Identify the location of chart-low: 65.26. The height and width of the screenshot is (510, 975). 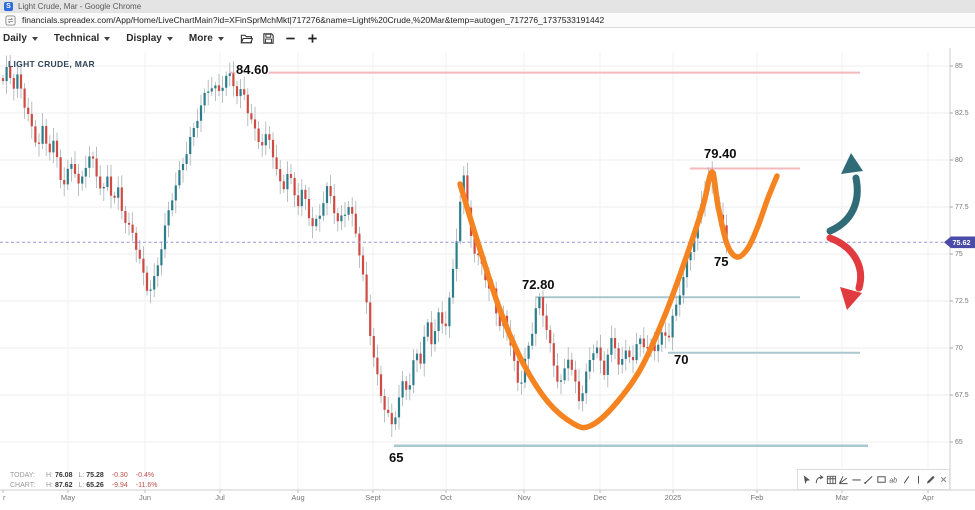
(95, 485).